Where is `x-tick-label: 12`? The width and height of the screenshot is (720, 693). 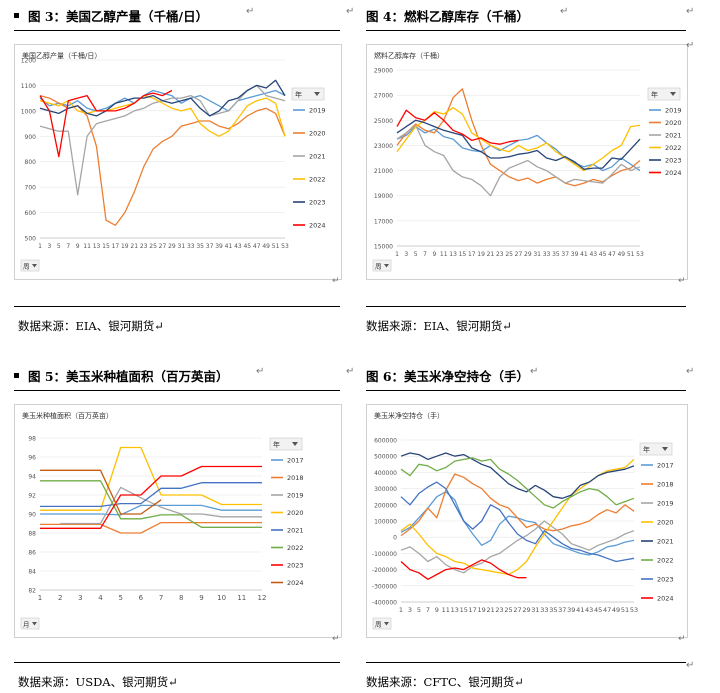
x-tick-label: 12 is located at coordinates (262, 598).